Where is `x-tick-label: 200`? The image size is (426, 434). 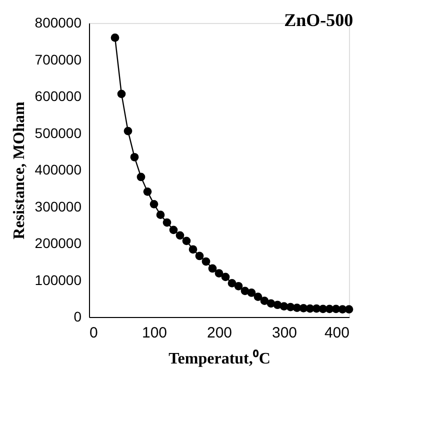 x-tick-label: 200 is located at coordinates (219, 333).